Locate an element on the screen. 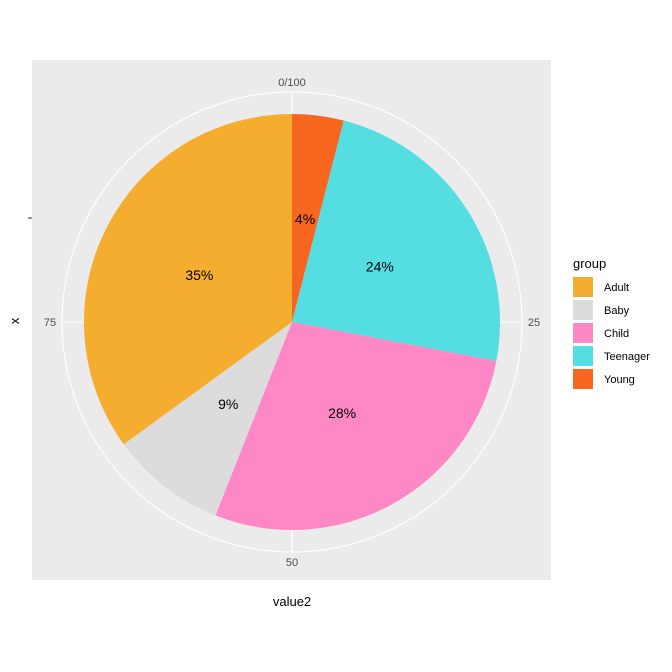 This screenshot has height=672, width=672. legend-label-child: Child is located at coordinates (616, 334).